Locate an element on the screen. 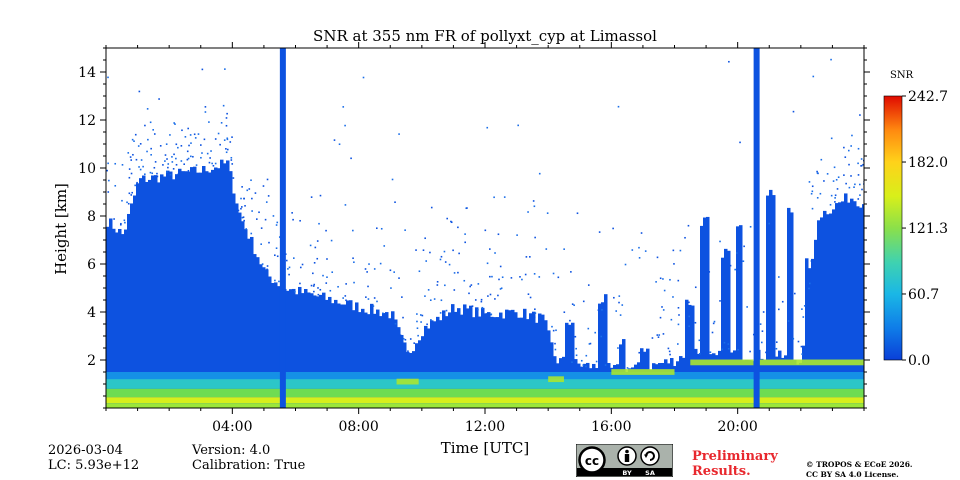 This screenshot has height=480, width=960. x-tick-label: 16:00 is located at coordinates (611, 427).